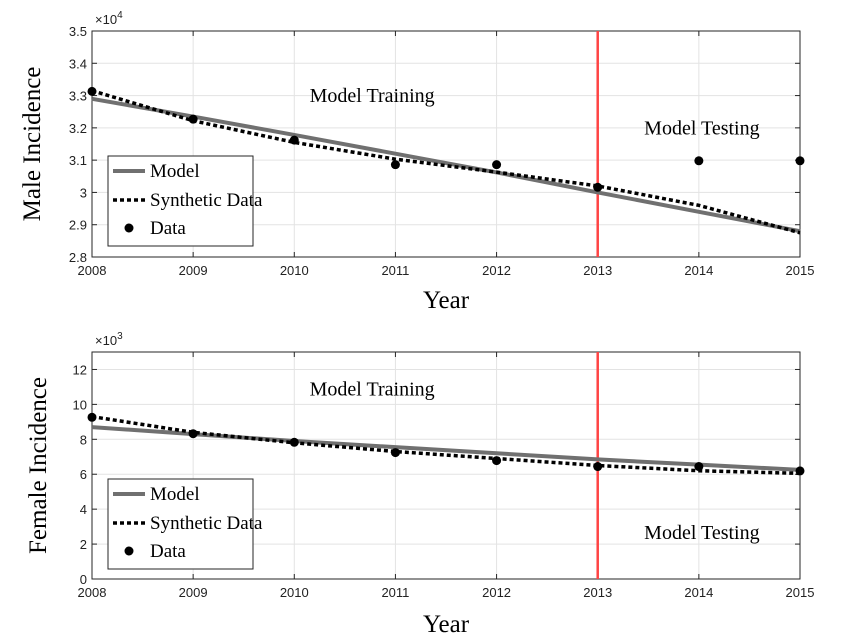 The image size is (847, 644). What do you see at coordinates (78, 225) in the screenshot?
I see `y-tick-label: 2.9` at bounding box center [78, 225].